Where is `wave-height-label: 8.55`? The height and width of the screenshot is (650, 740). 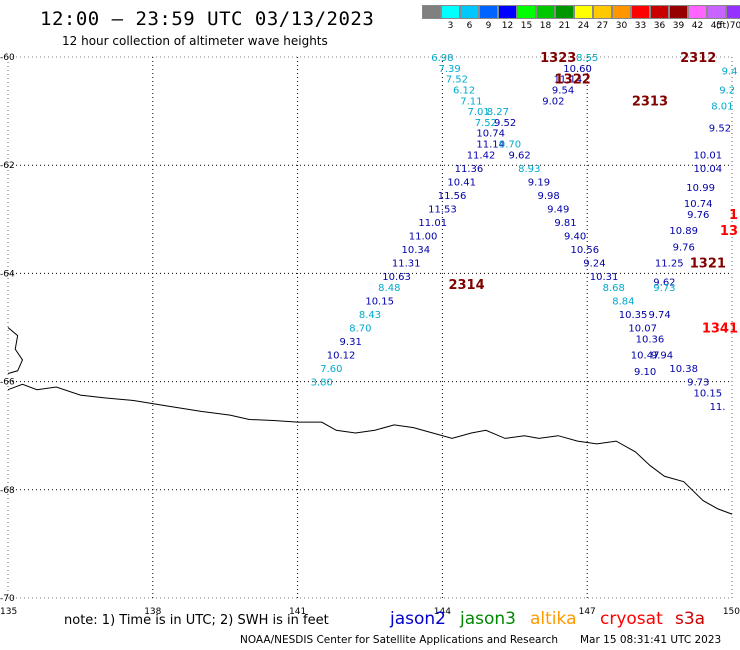 wave-height-label: 8.55 is located at coordinates (587, 58).